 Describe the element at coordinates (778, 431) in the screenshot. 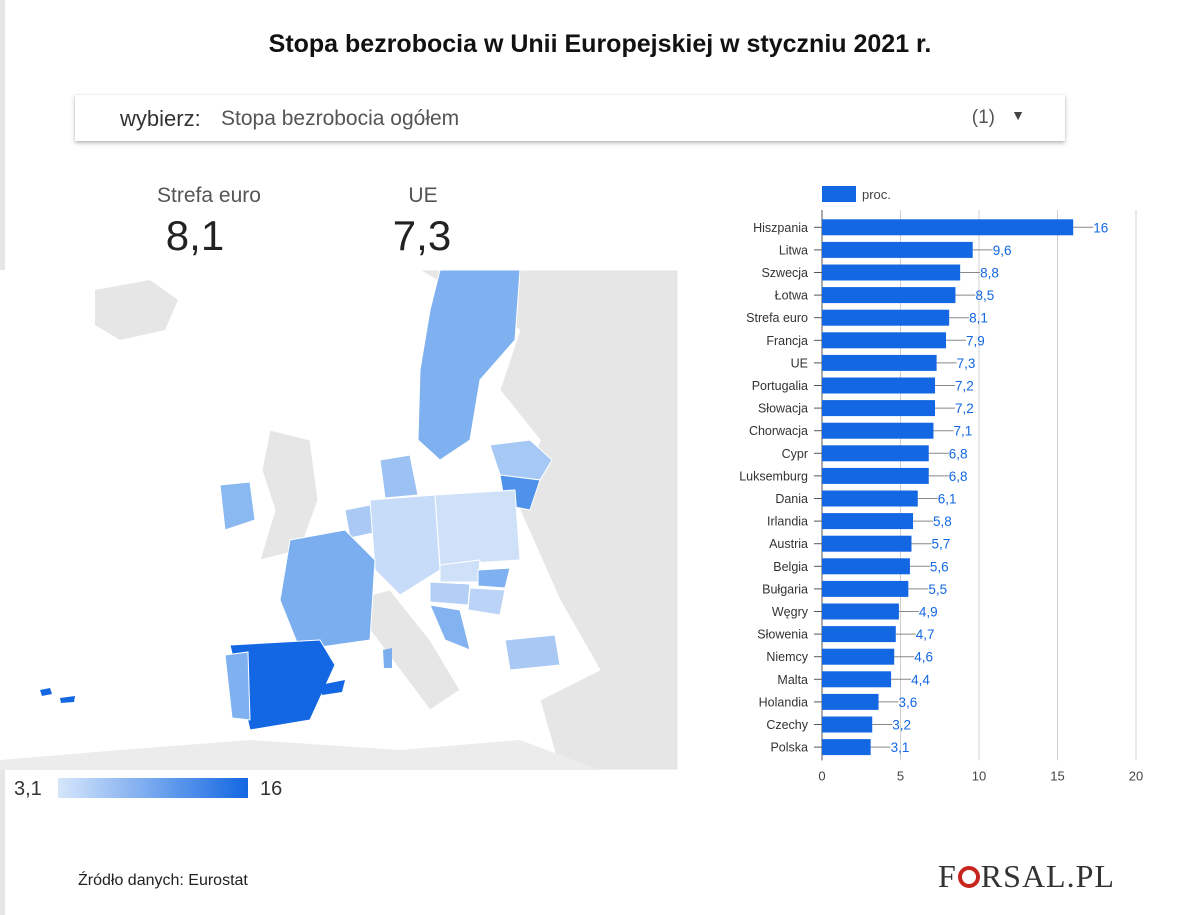

I see `category-label: Chorwacja` at that location.